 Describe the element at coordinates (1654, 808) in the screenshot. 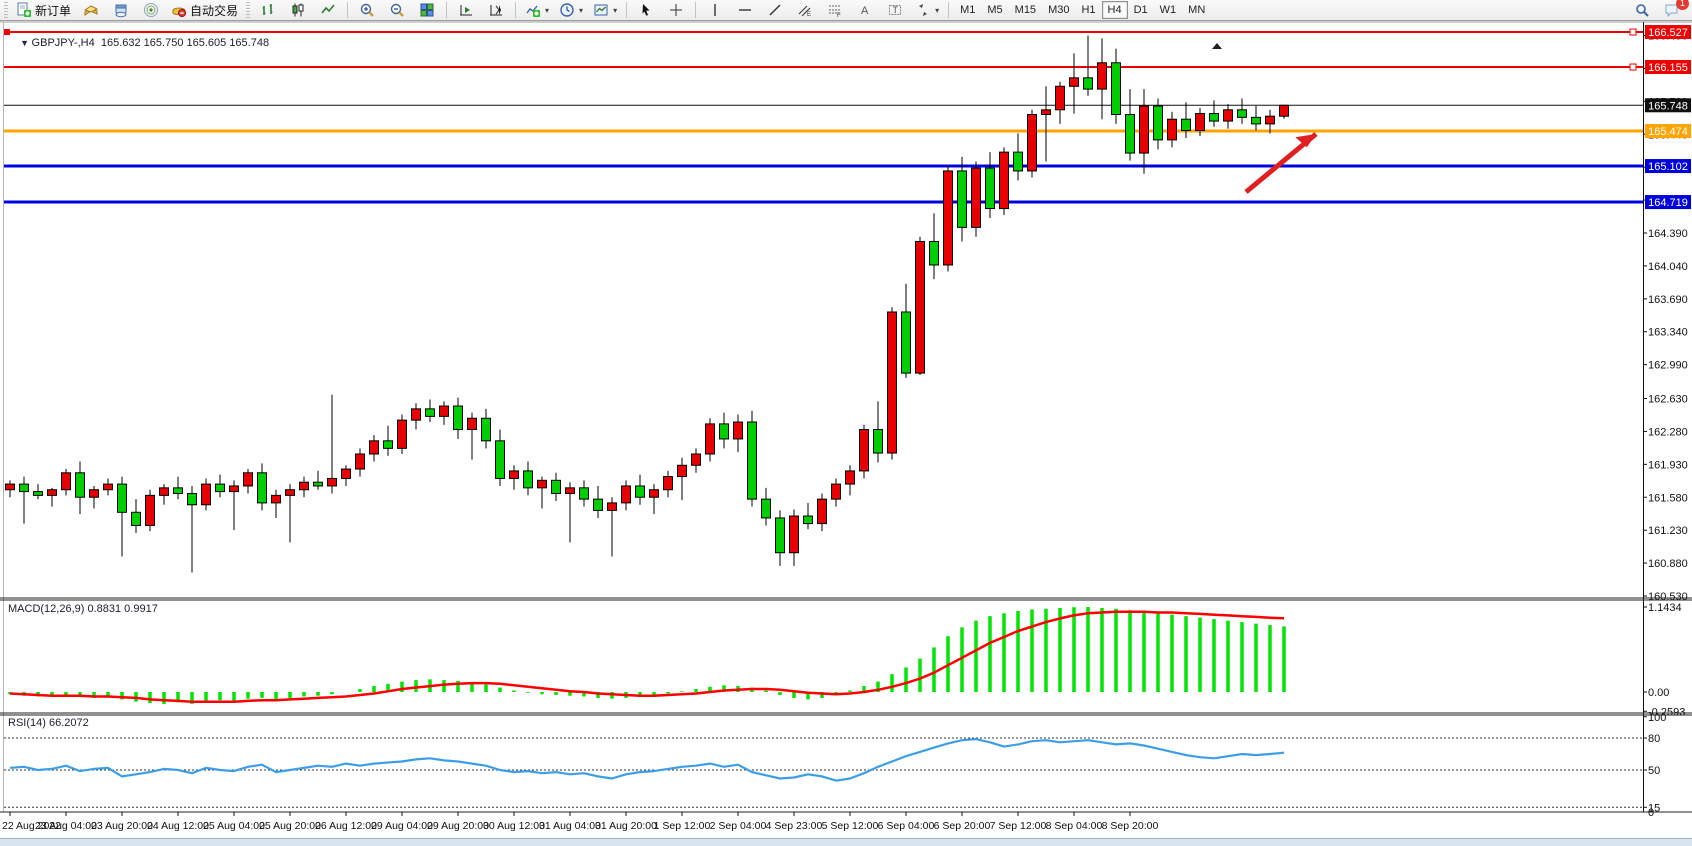

I see `rsi-axis-label: 15` at that location.